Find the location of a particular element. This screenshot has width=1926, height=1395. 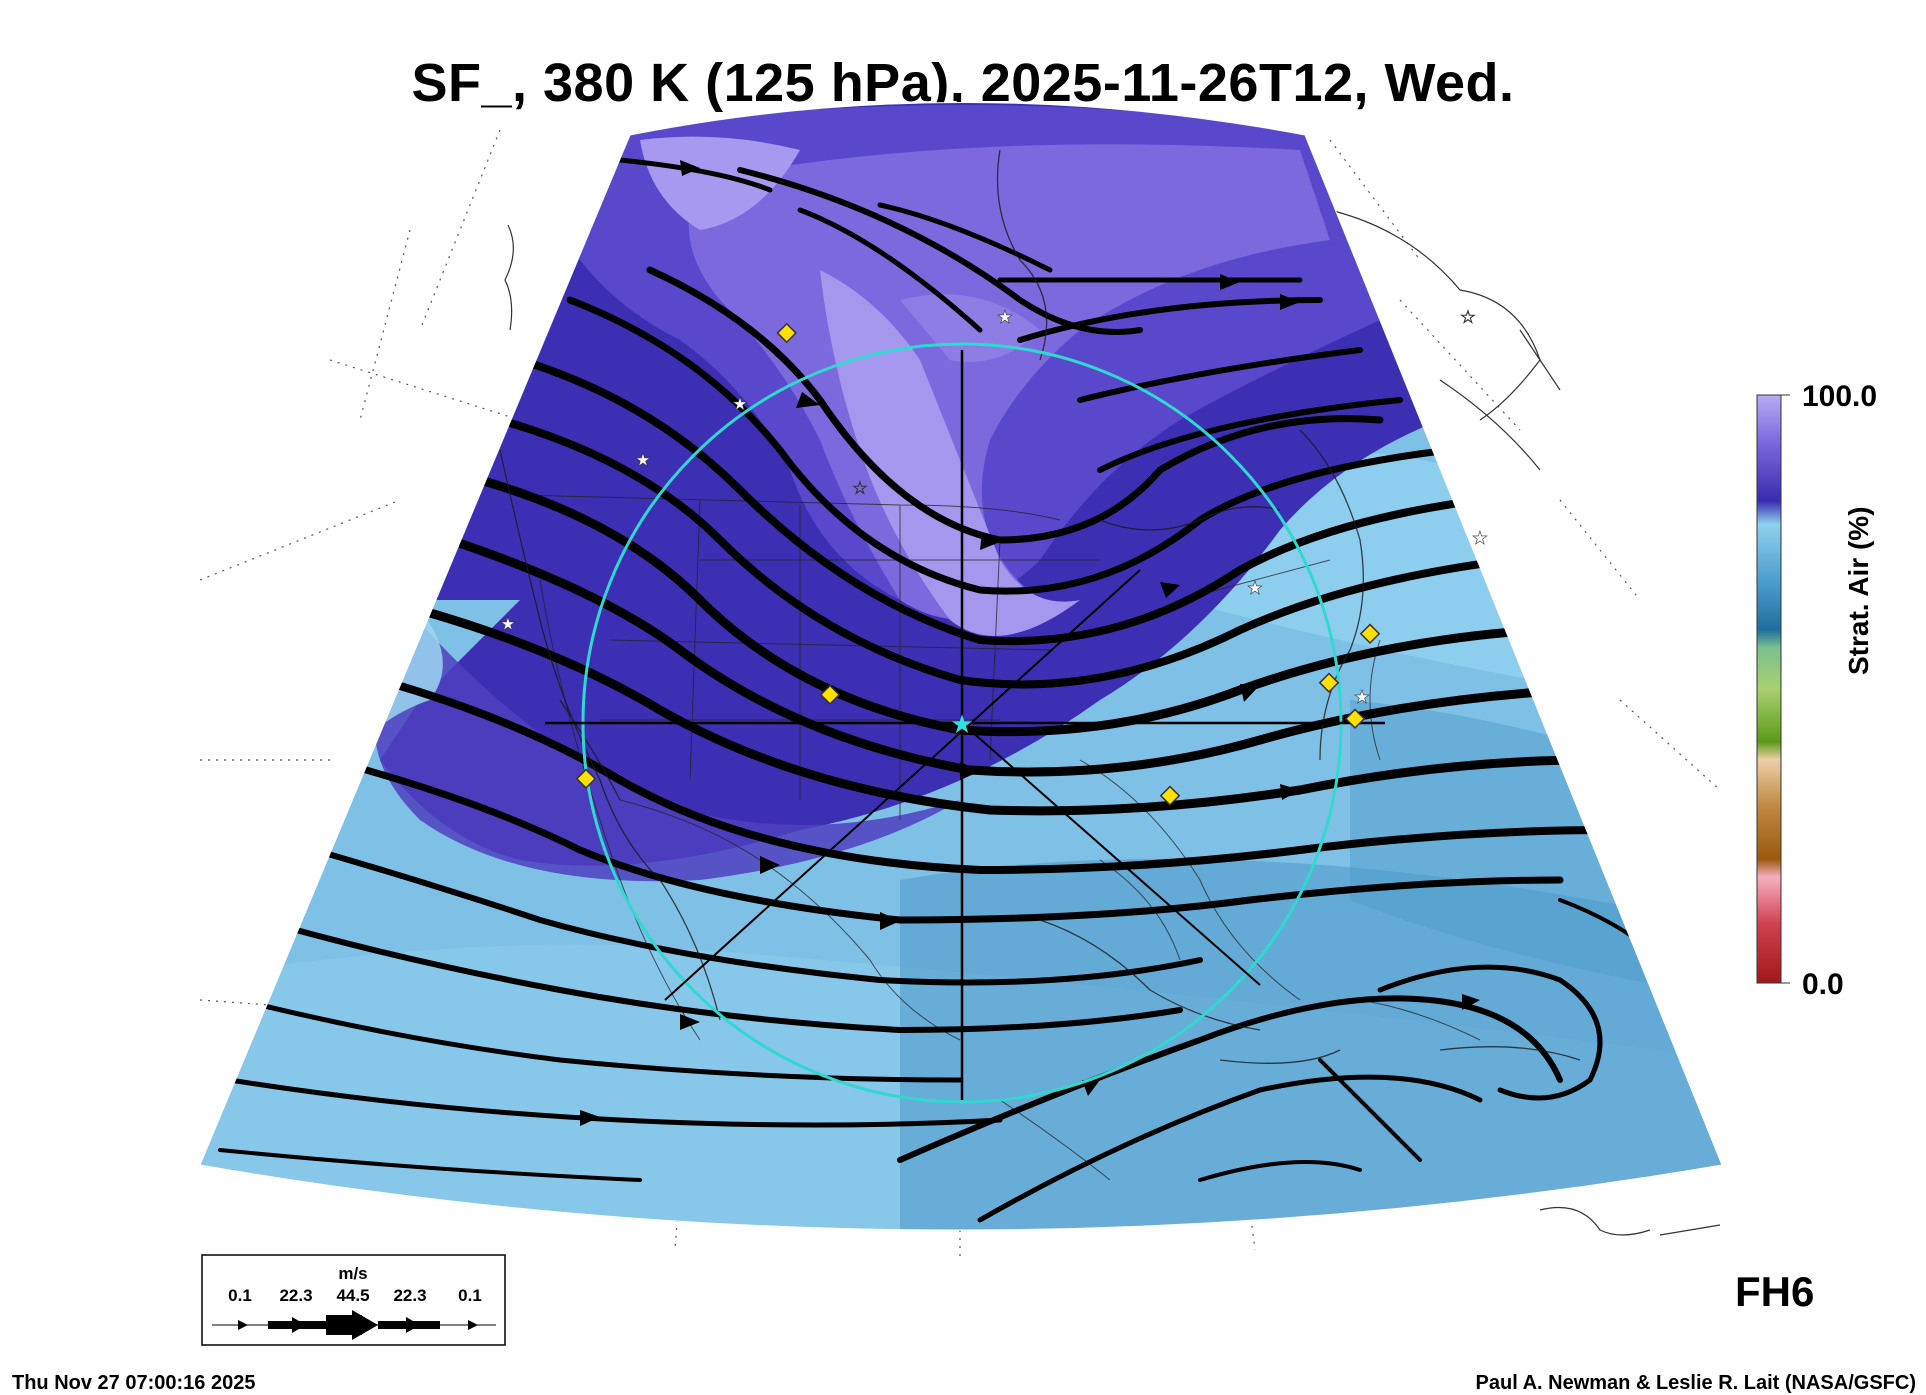

colorbar-title: Strat. Air (%) is located at coordinates (1858, 590).